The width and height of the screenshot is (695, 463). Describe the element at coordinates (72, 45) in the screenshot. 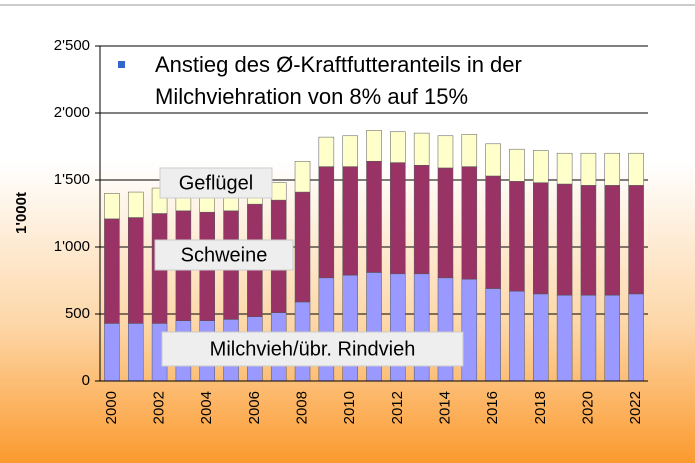

I see `y-tick-label: 2'500` at that location.